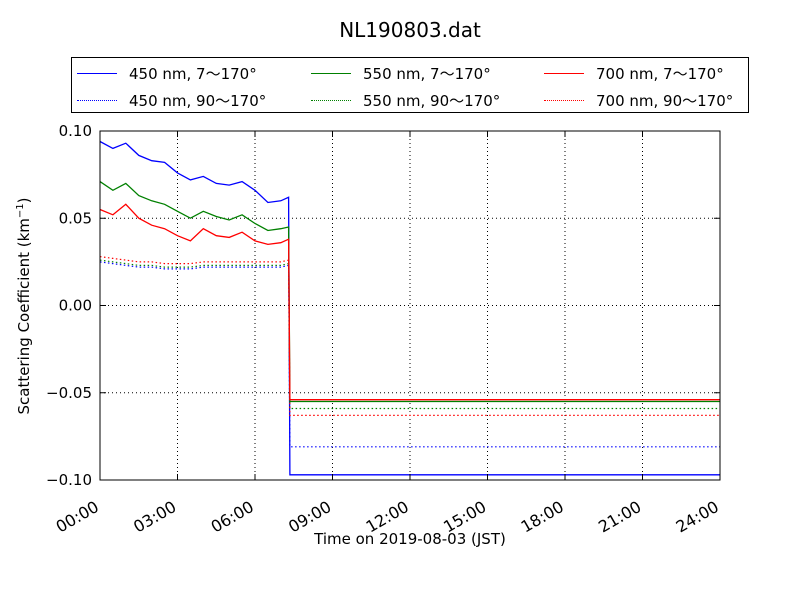 The width and height of the screenshot is (800, 600). Describe the element at coordinates (69, 393) in the screenshot. I see `y-tick-label: −0.05` at that location.